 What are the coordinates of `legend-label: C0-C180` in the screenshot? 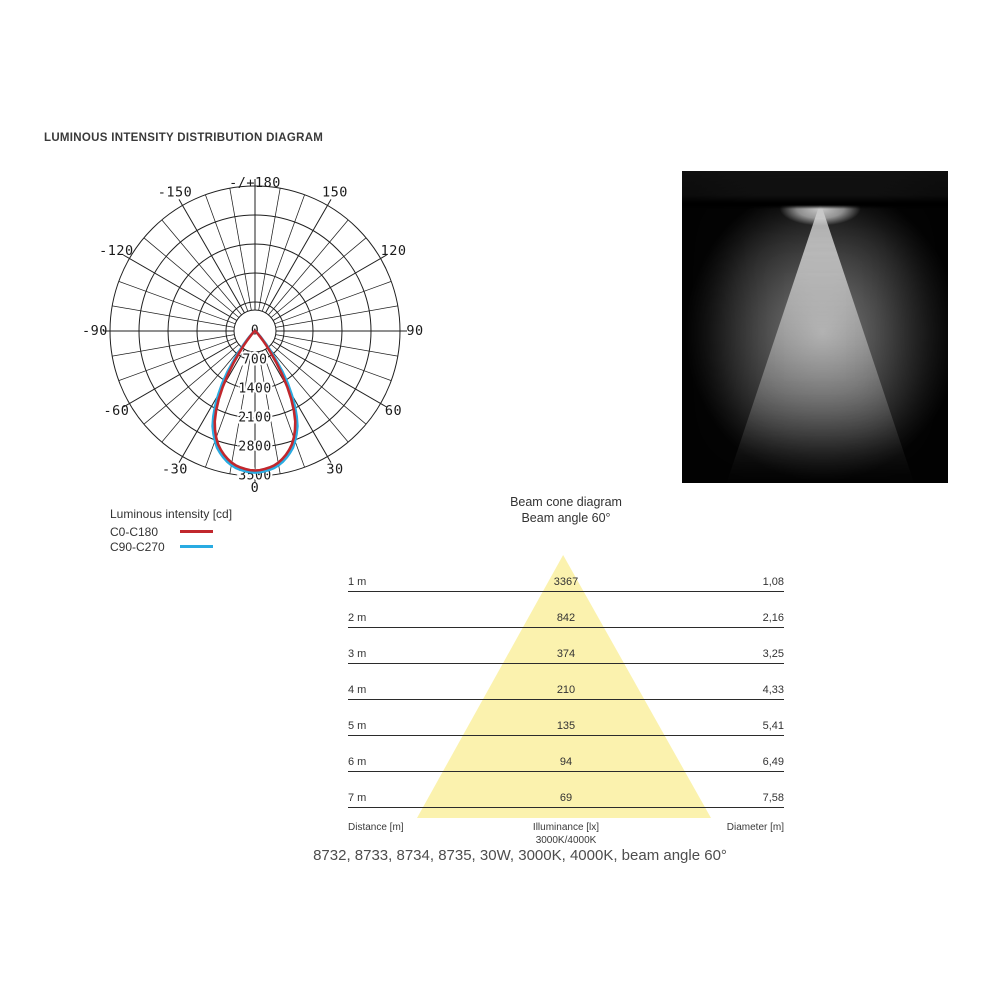 It's located at (134, 531).